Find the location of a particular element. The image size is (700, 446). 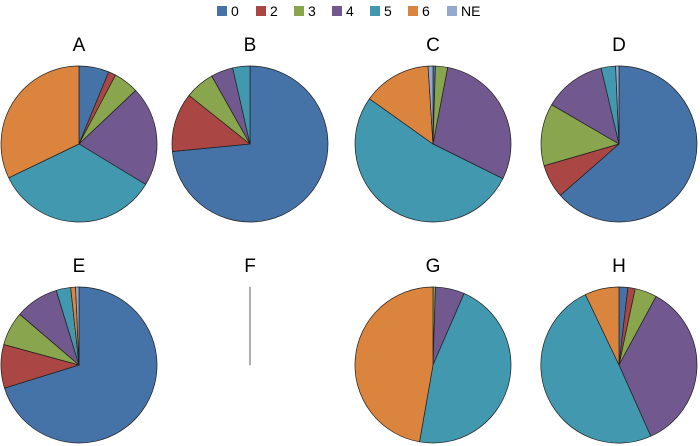

legend-item-3: 3 is located at coordinates (305, 11).